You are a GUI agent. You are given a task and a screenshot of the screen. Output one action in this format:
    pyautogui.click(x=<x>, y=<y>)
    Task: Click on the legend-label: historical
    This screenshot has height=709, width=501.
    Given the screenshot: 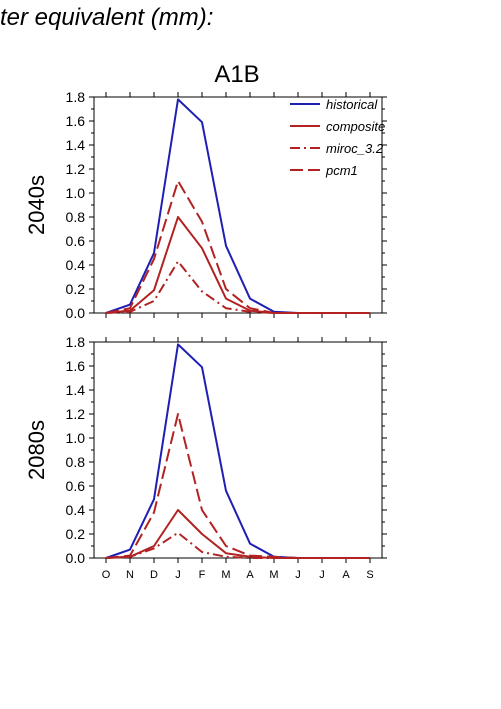 What is the action you would take?
    pyautogui.click(x=352, y=104)
    